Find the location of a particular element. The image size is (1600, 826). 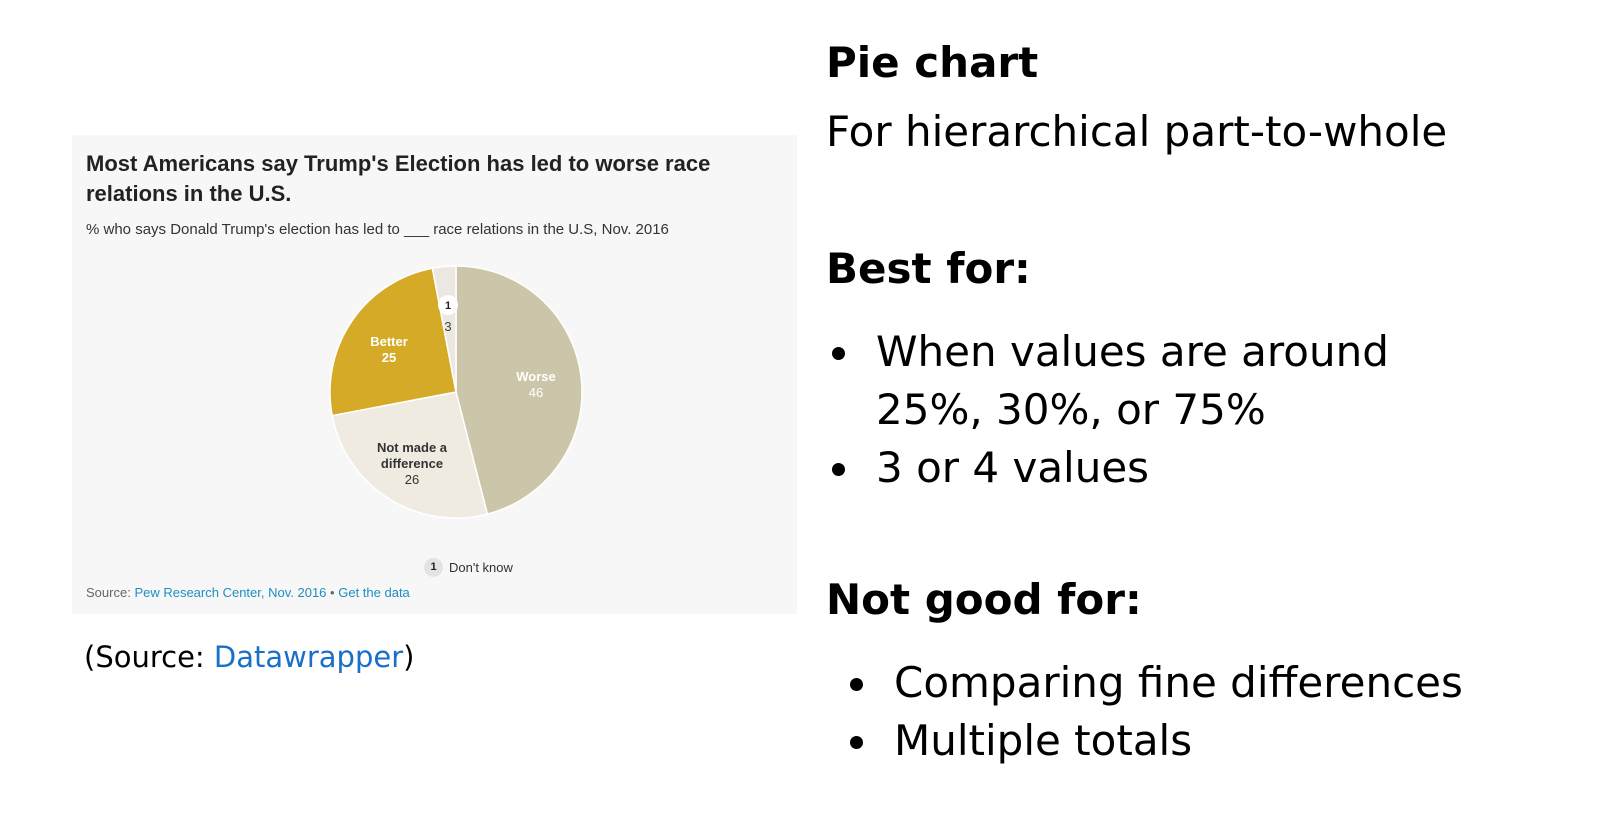

slice-label-worse-name: Worse is located at coordinates (536, 376).